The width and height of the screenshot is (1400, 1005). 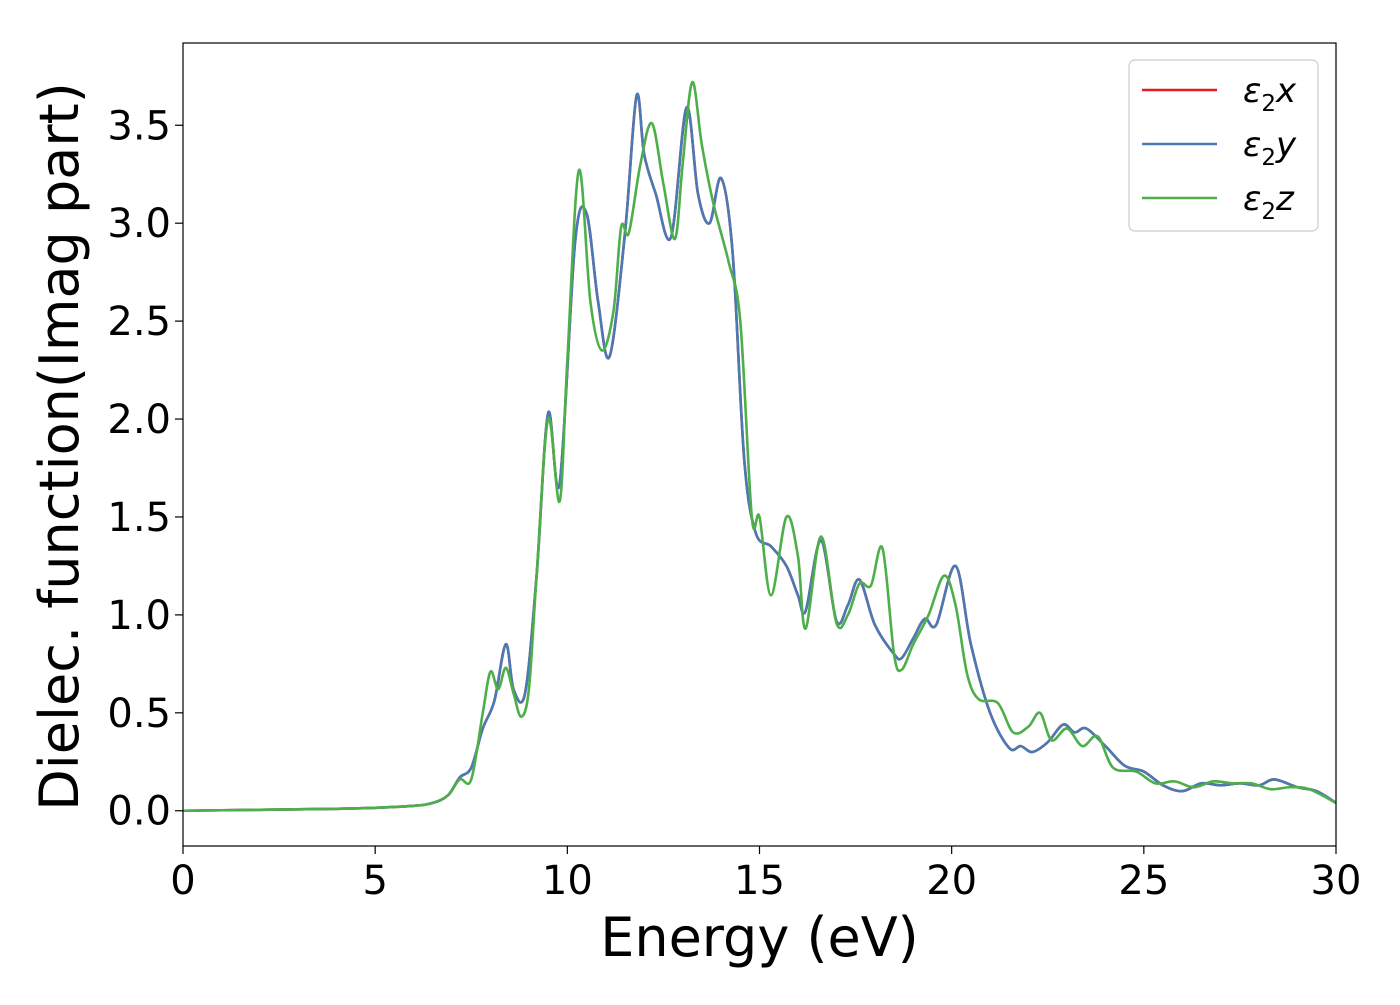 What do you see at coordinates (139, 224) in the screenshot?
I see `y-tick-label: 3.0` at bounding box center [139, 224].